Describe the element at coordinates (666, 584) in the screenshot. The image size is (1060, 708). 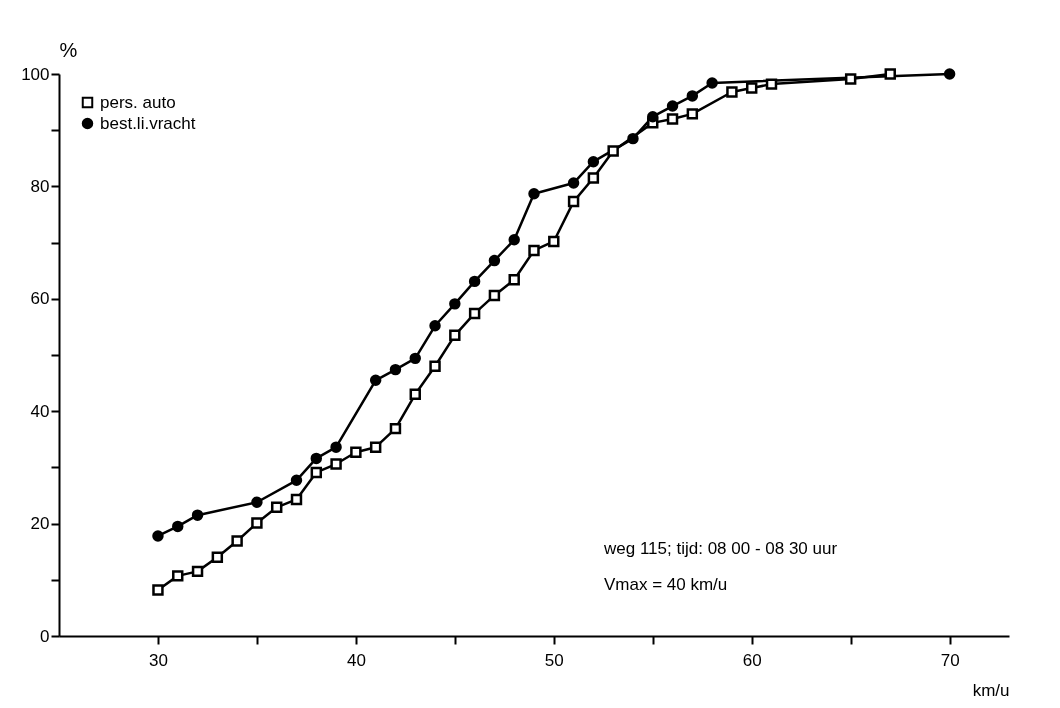
I see `annotation: Vmax = 40 km/u` at that location.